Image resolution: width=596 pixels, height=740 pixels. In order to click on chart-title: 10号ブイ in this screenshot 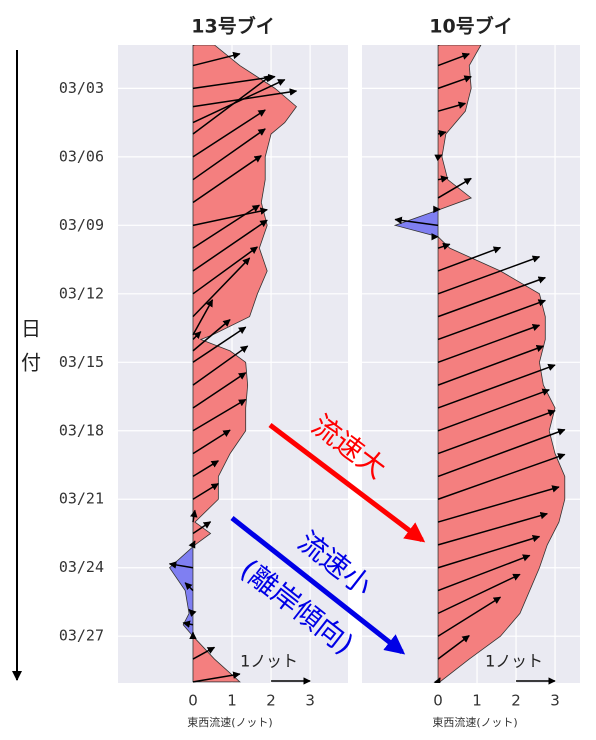, I will do `click(470, 26)`.